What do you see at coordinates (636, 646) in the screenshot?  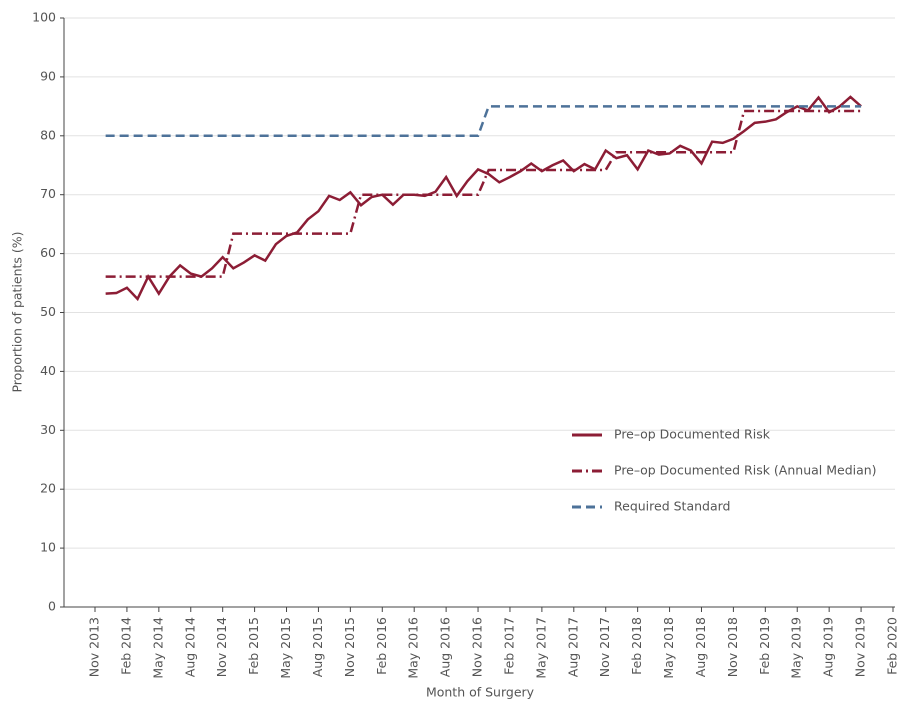 I see `x-tick-label: Feb 2018` at bounding box center [636, 646].